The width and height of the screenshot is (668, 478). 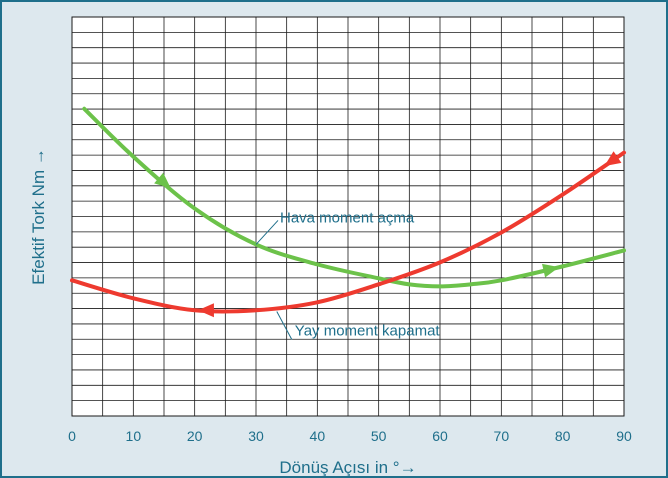 What do you see at coordinates (347, 467) in the screenshot?
I see `x-axis-label: Dönüş Açısı in °→` at bounding box center [347, 467].